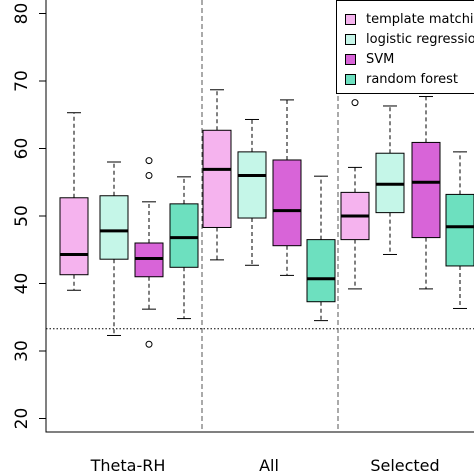 The height and width of the screenshot is (474, 474). Describe the element at coordinates (350, 79) in the screenshot. I see `legend-swatch-random-forest` at that location.